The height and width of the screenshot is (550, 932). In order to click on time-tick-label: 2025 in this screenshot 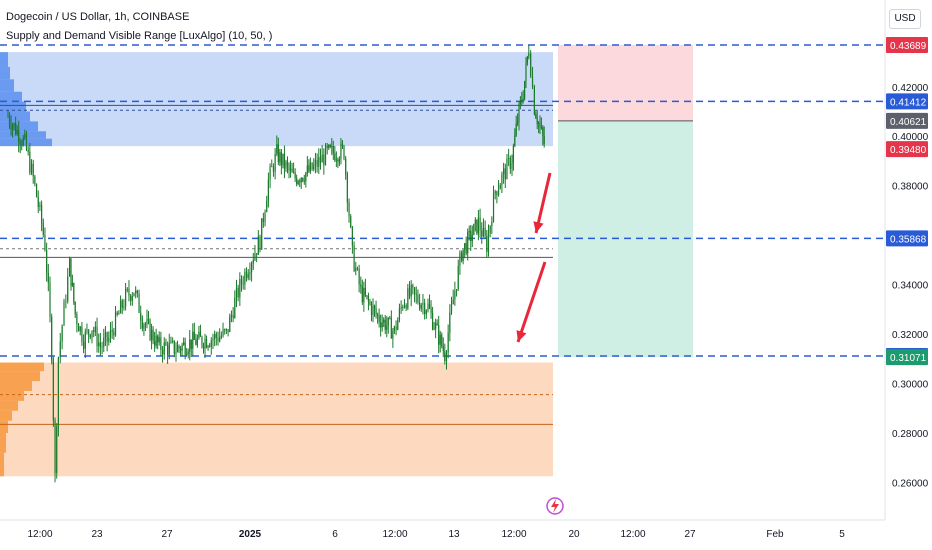, I will do `click(250, 534)`.